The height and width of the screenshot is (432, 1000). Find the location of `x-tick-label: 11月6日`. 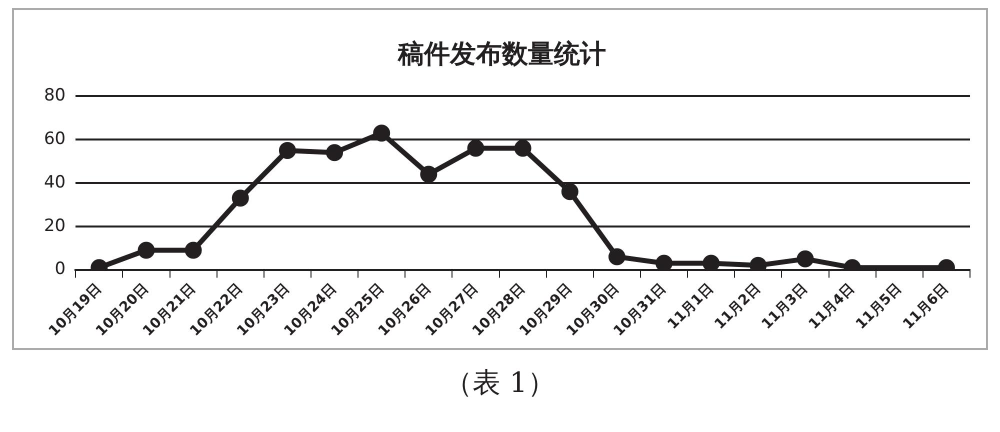

x-tick-label: 11月6日 is located at coordinates (926, 306).